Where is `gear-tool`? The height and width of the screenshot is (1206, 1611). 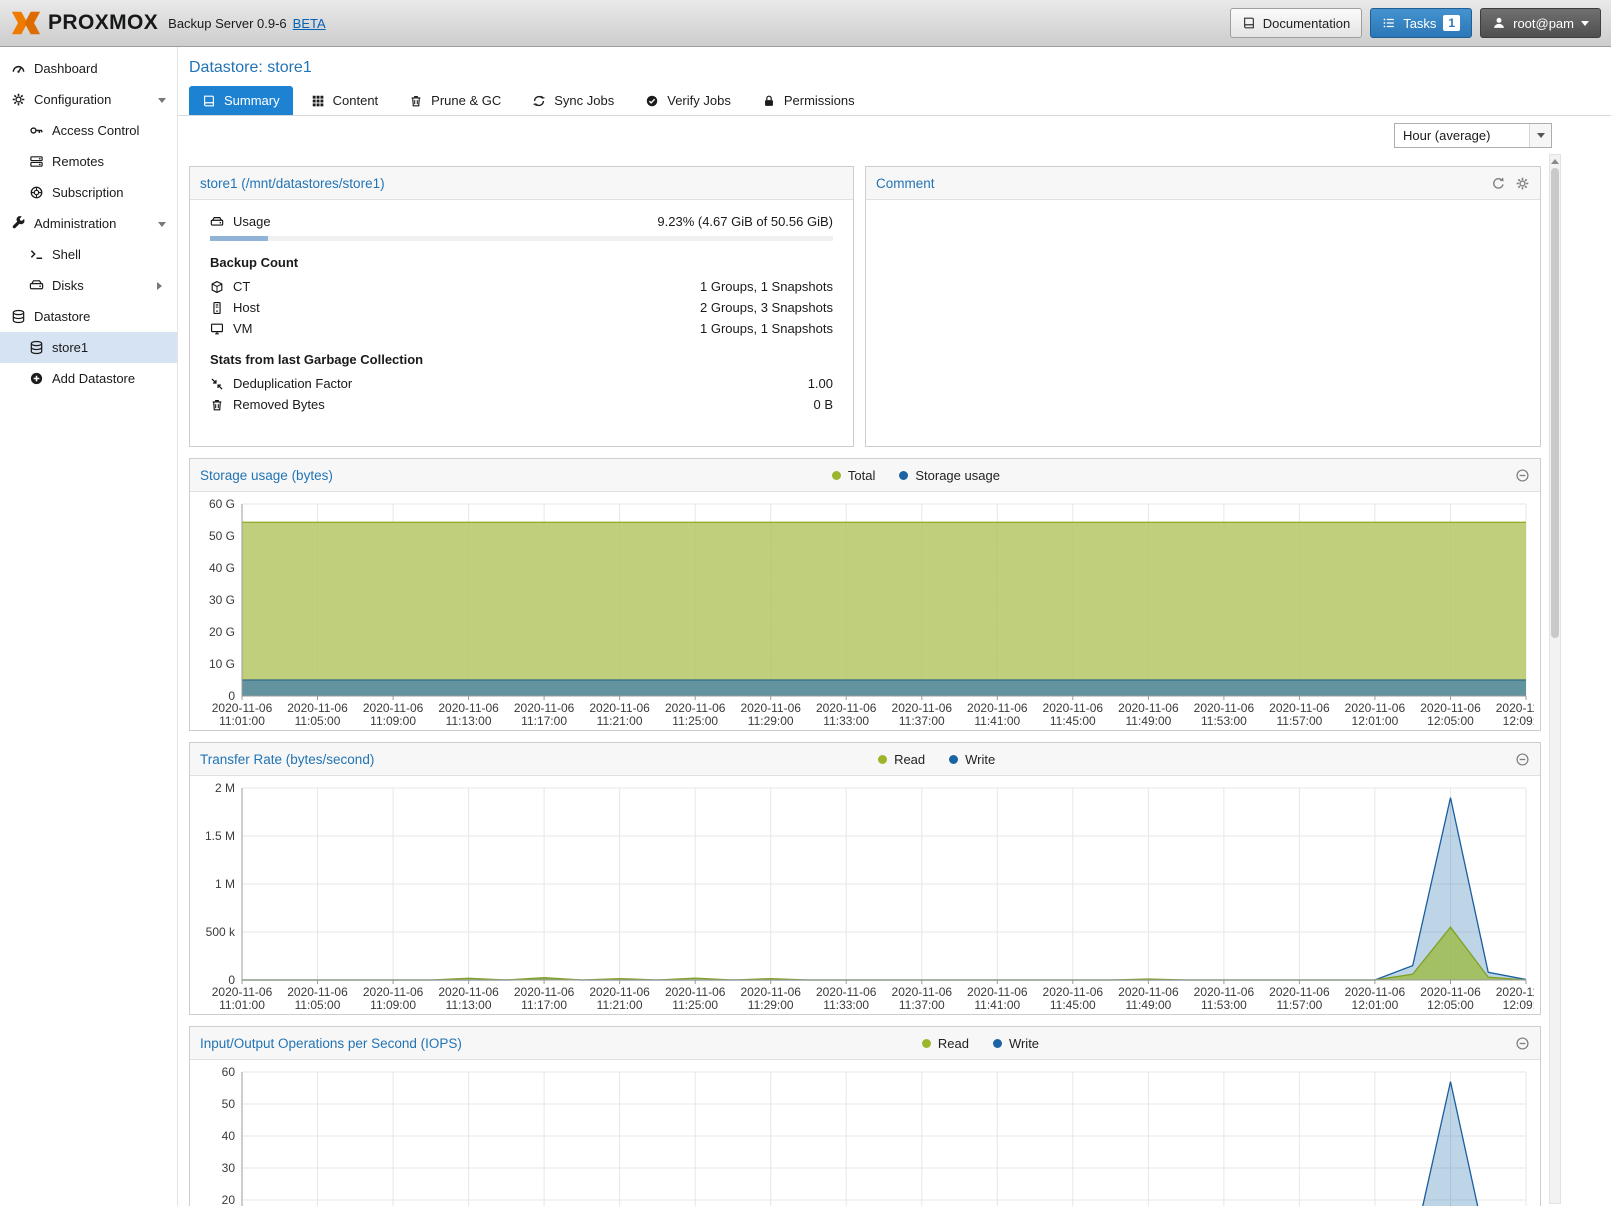
gear-tool is located at coordinates (1522, 183).